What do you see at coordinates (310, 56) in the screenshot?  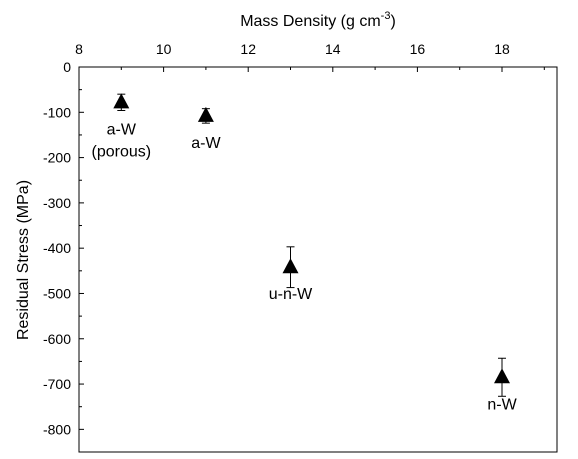 I see `x-axis: 8 10 12 14 16 18` at bounding box center [310, 56].